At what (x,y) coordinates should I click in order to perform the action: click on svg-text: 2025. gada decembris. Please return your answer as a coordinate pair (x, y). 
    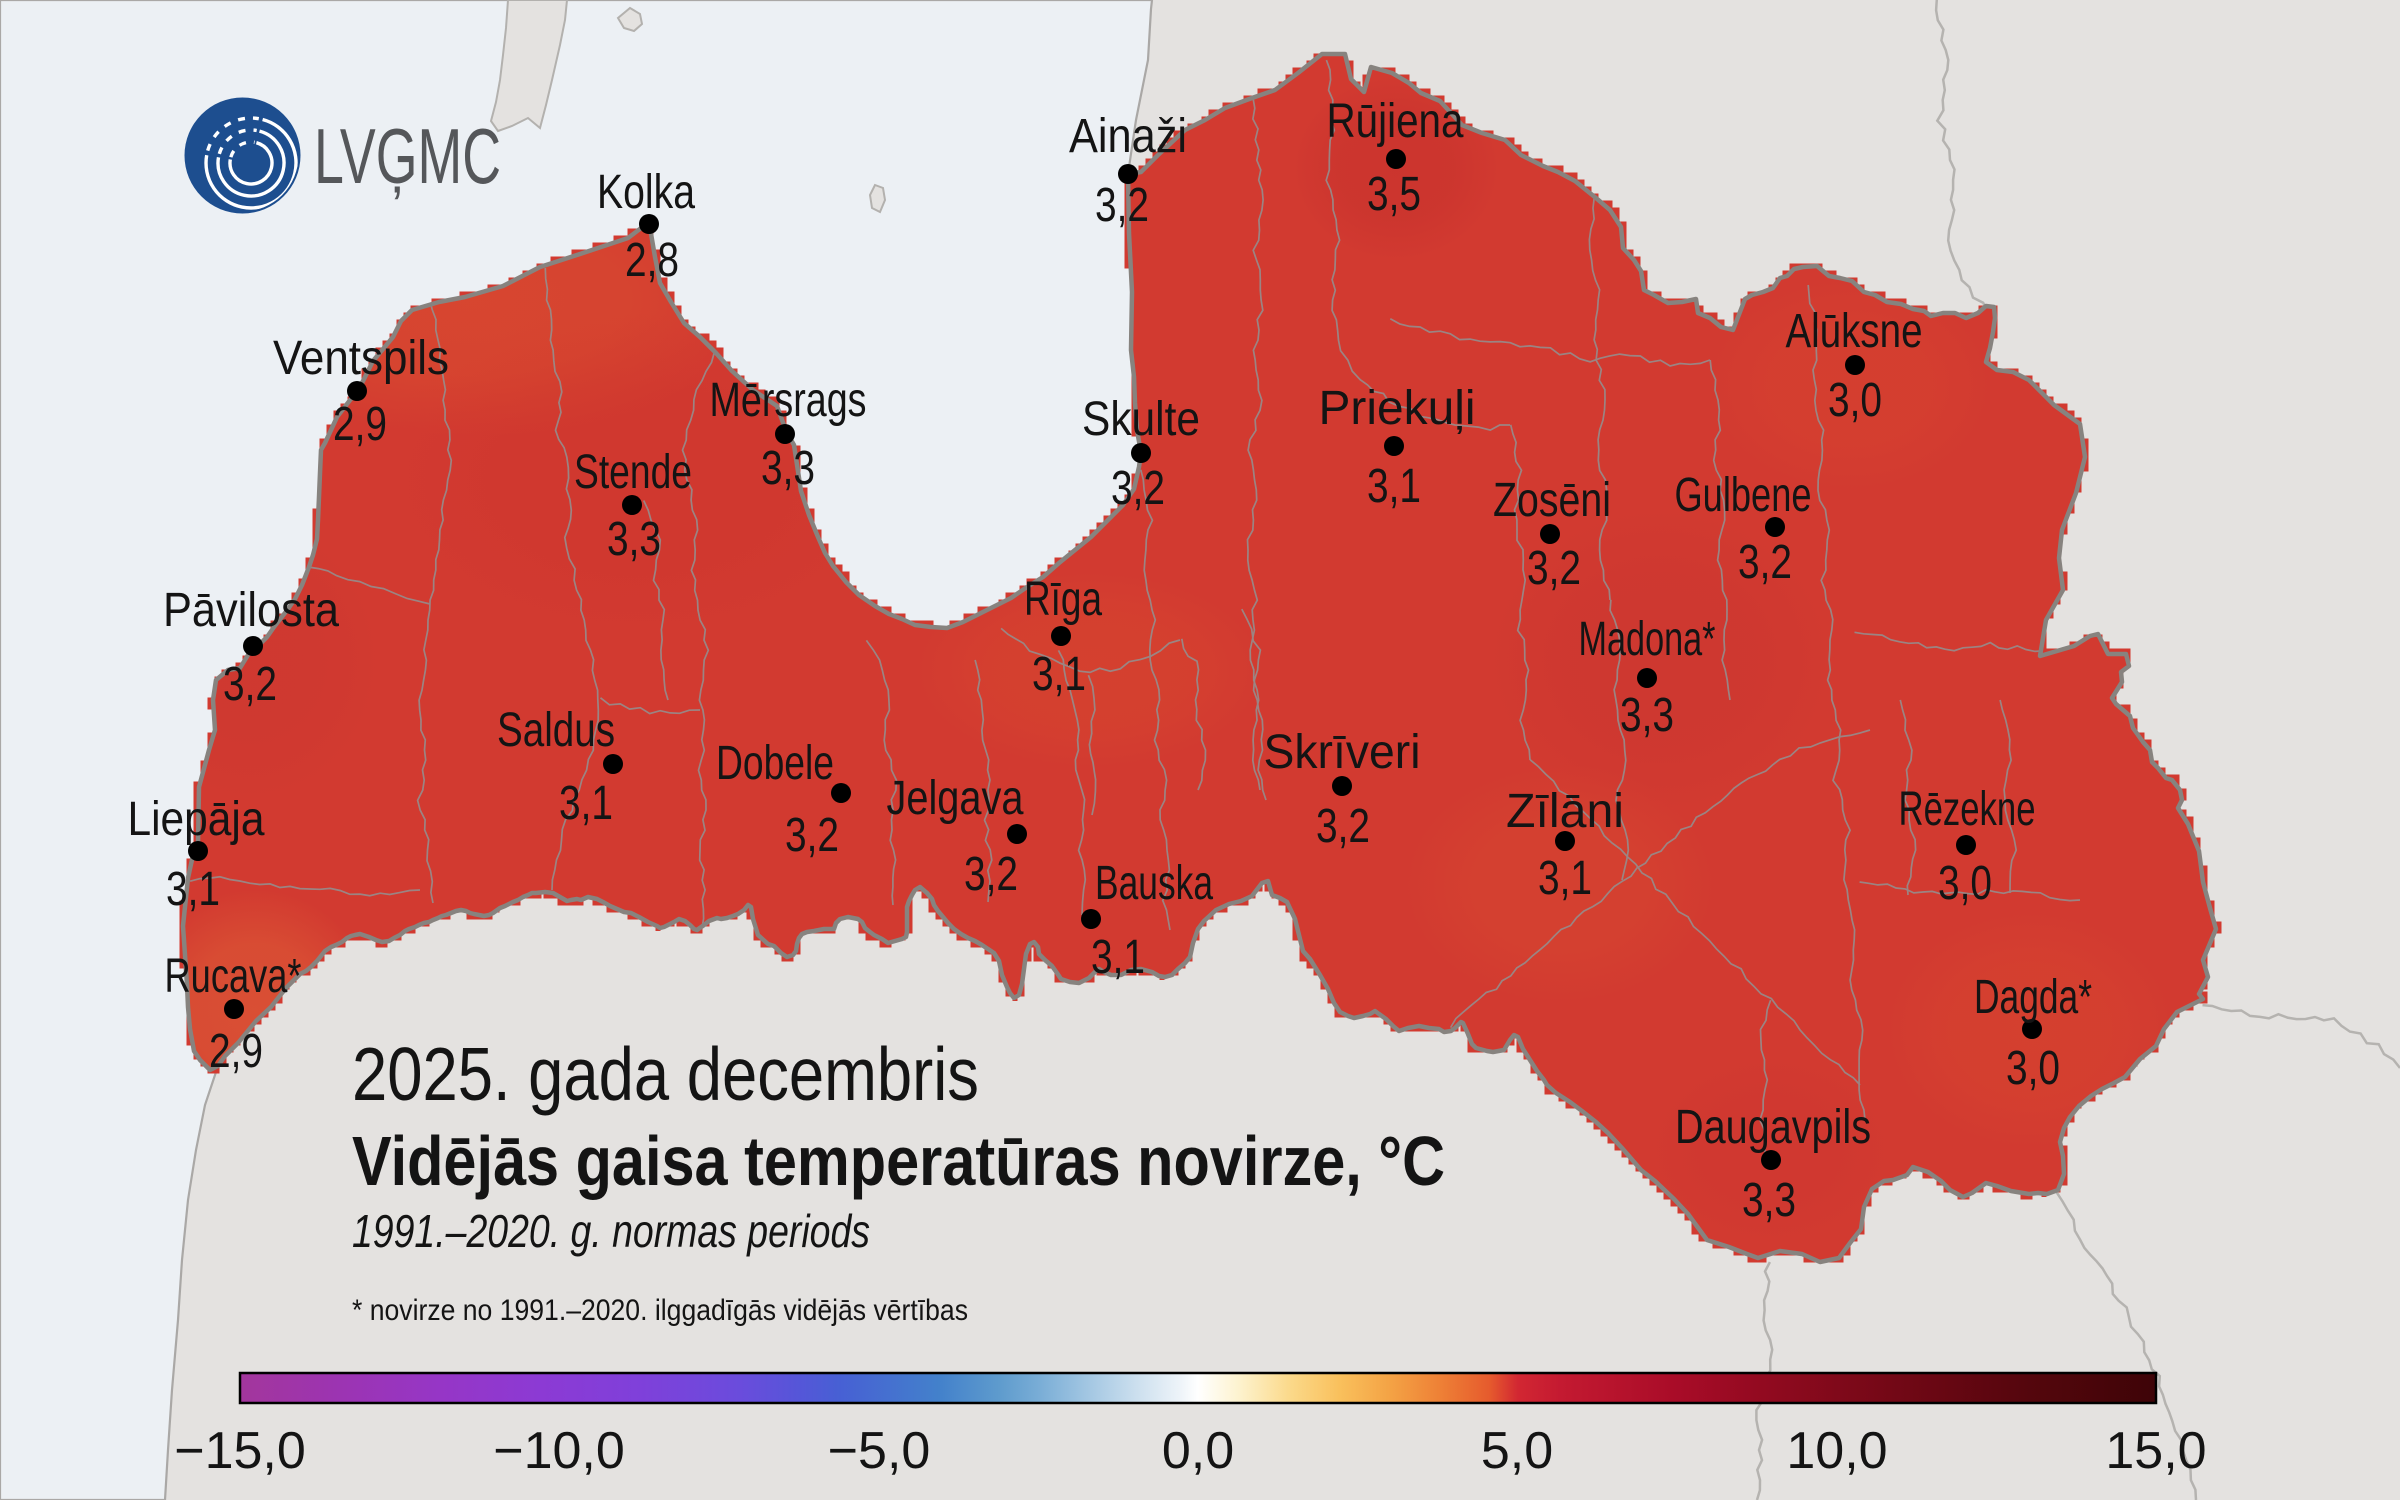
    Looking at the image, I should click on (665, 1074).